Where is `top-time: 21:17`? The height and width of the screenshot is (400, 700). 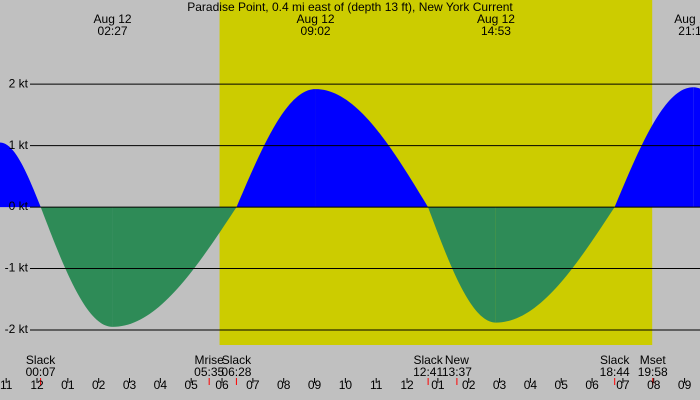
top-time: 21:17 is located at coordinates (689, 31).